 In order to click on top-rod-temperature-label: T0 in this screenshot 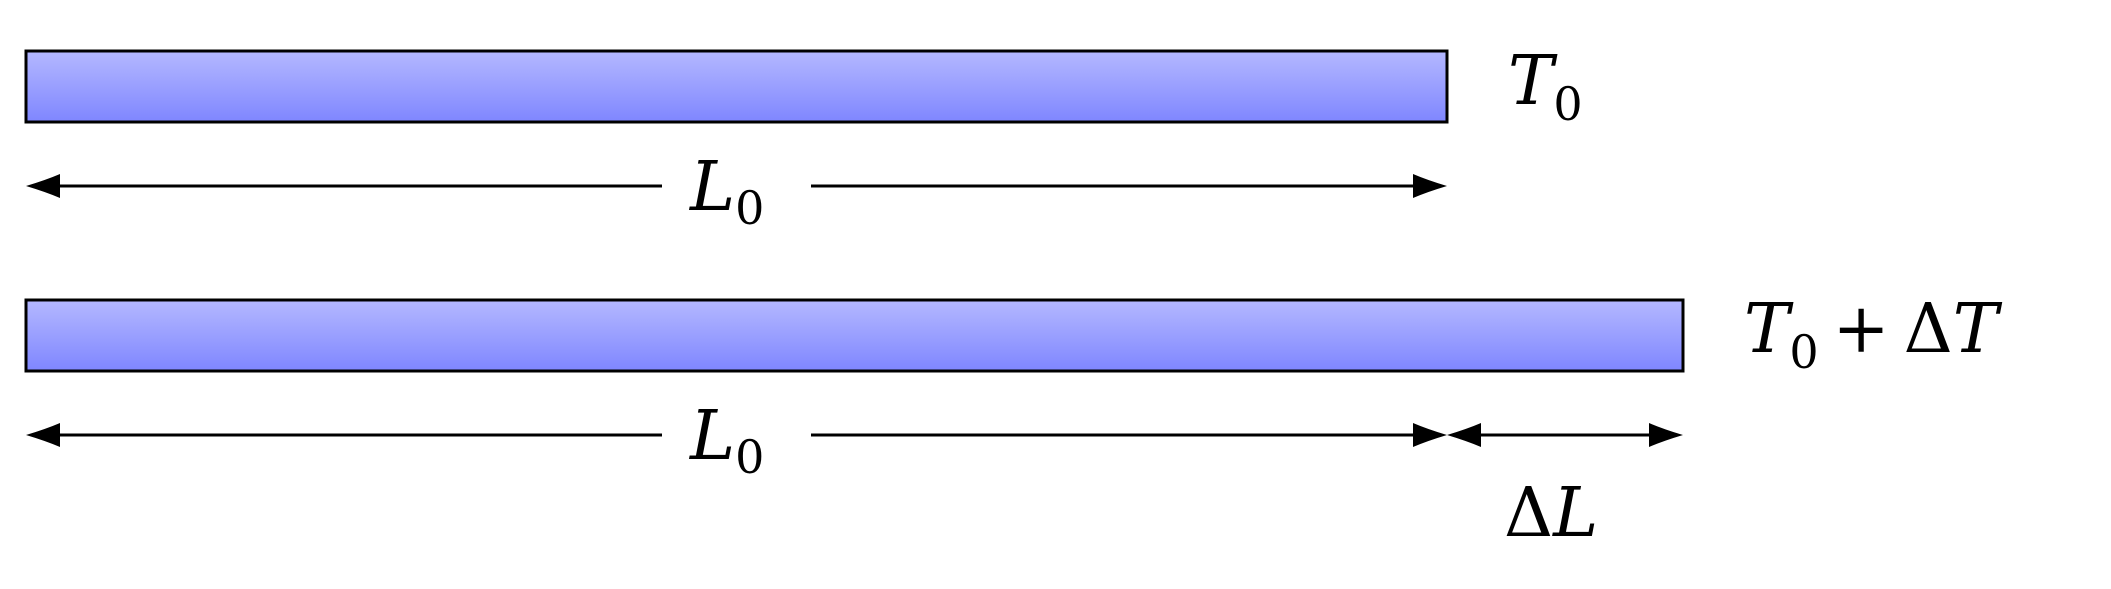, I will do `click(1545, 86)`.